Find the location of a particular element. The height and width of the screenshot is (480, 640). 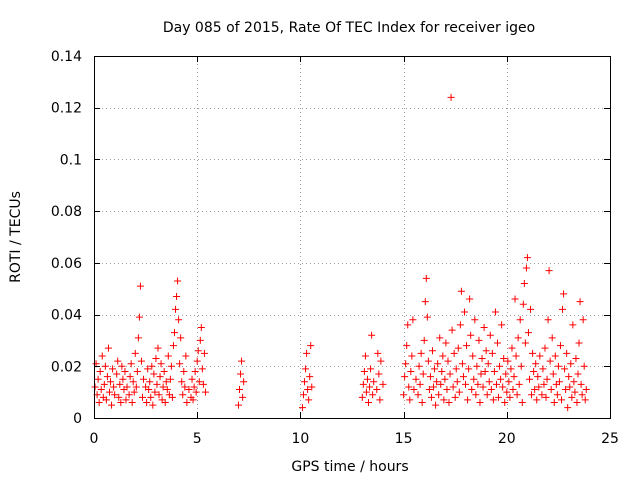

x-axis-label: GPS time / hours is located at coordinates (349, 467).